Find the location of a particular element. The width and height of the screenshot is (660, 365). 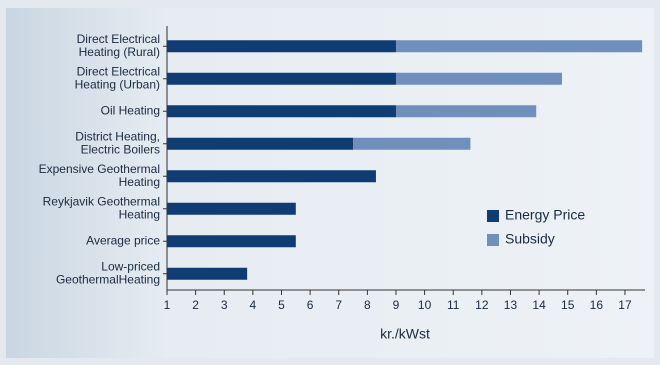

legend-label: Energy Price is located at coordinates (545, 215).